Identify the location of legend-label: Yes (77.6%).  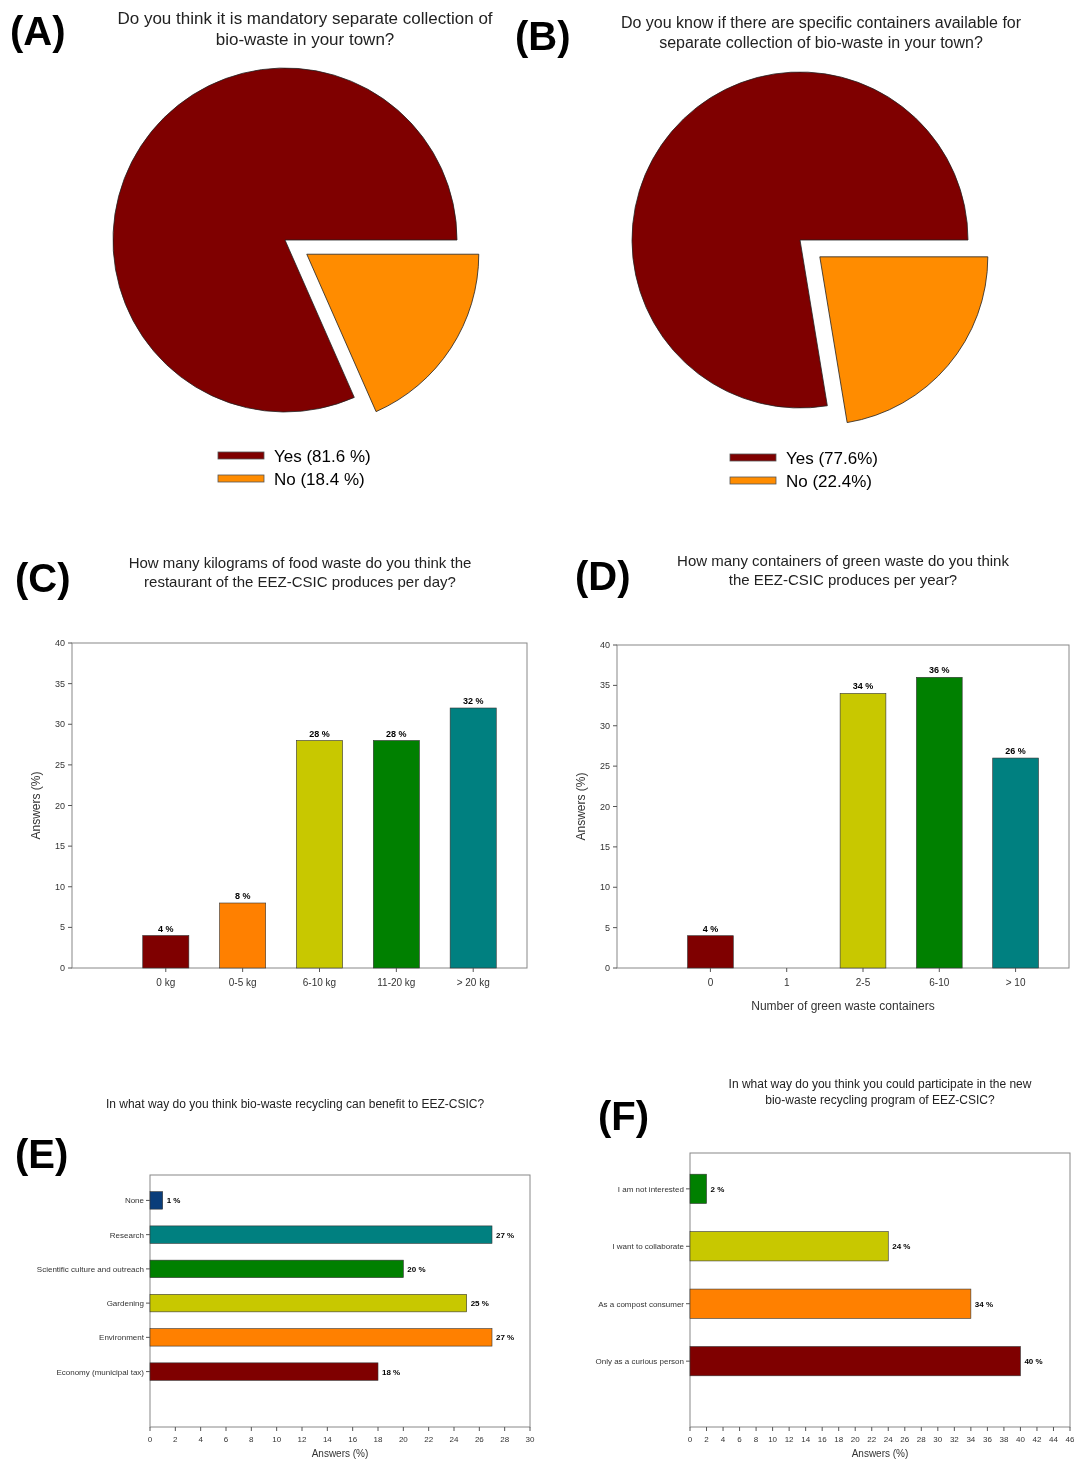
(832, 458).